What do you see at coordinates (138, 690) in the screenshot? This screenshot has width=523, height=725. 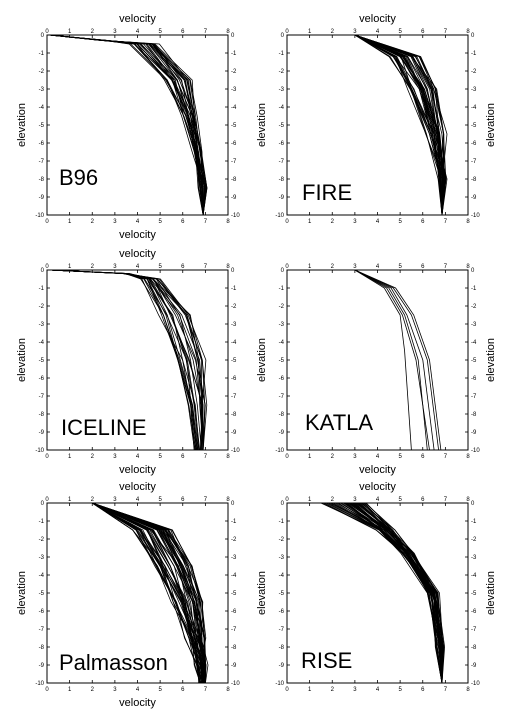 I see `x-tick-label: 4` at bounding box center [138, 690].